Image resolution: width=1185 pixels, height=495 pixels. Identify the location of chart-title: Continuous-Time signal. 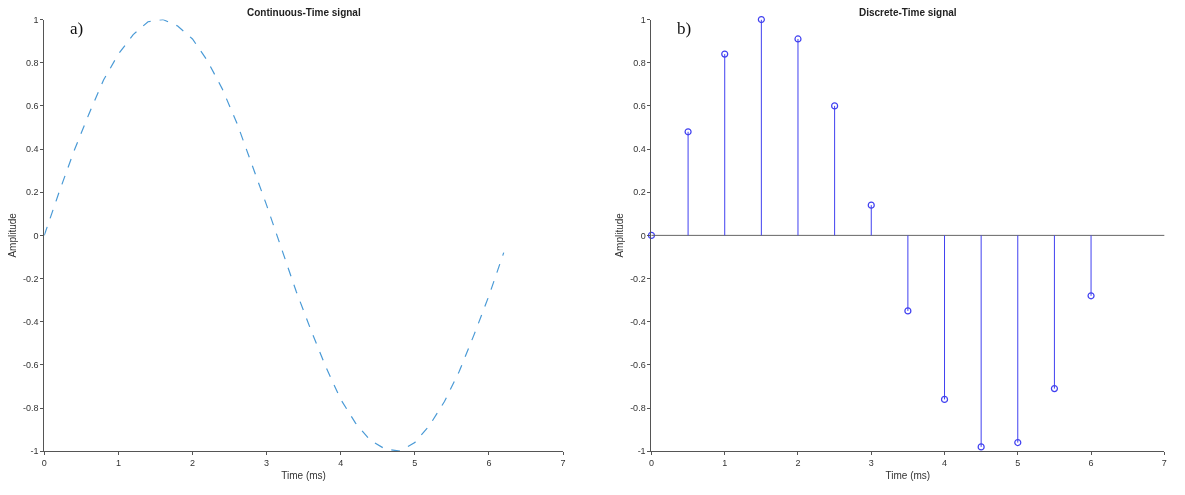
(304, 12).